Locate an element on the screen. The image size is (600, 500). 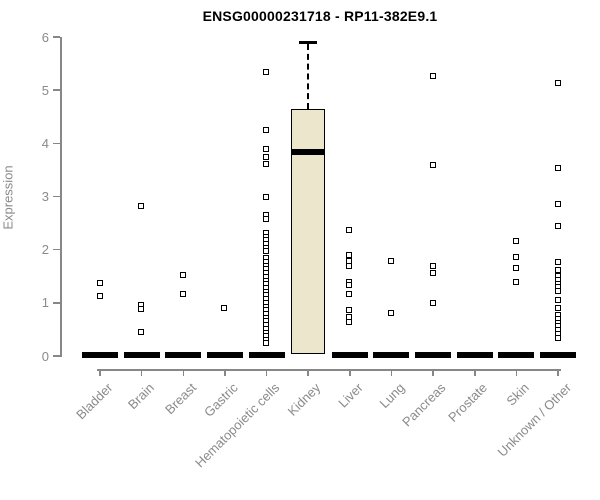
x-category-label: Liver is located at coordinates (350, 395).